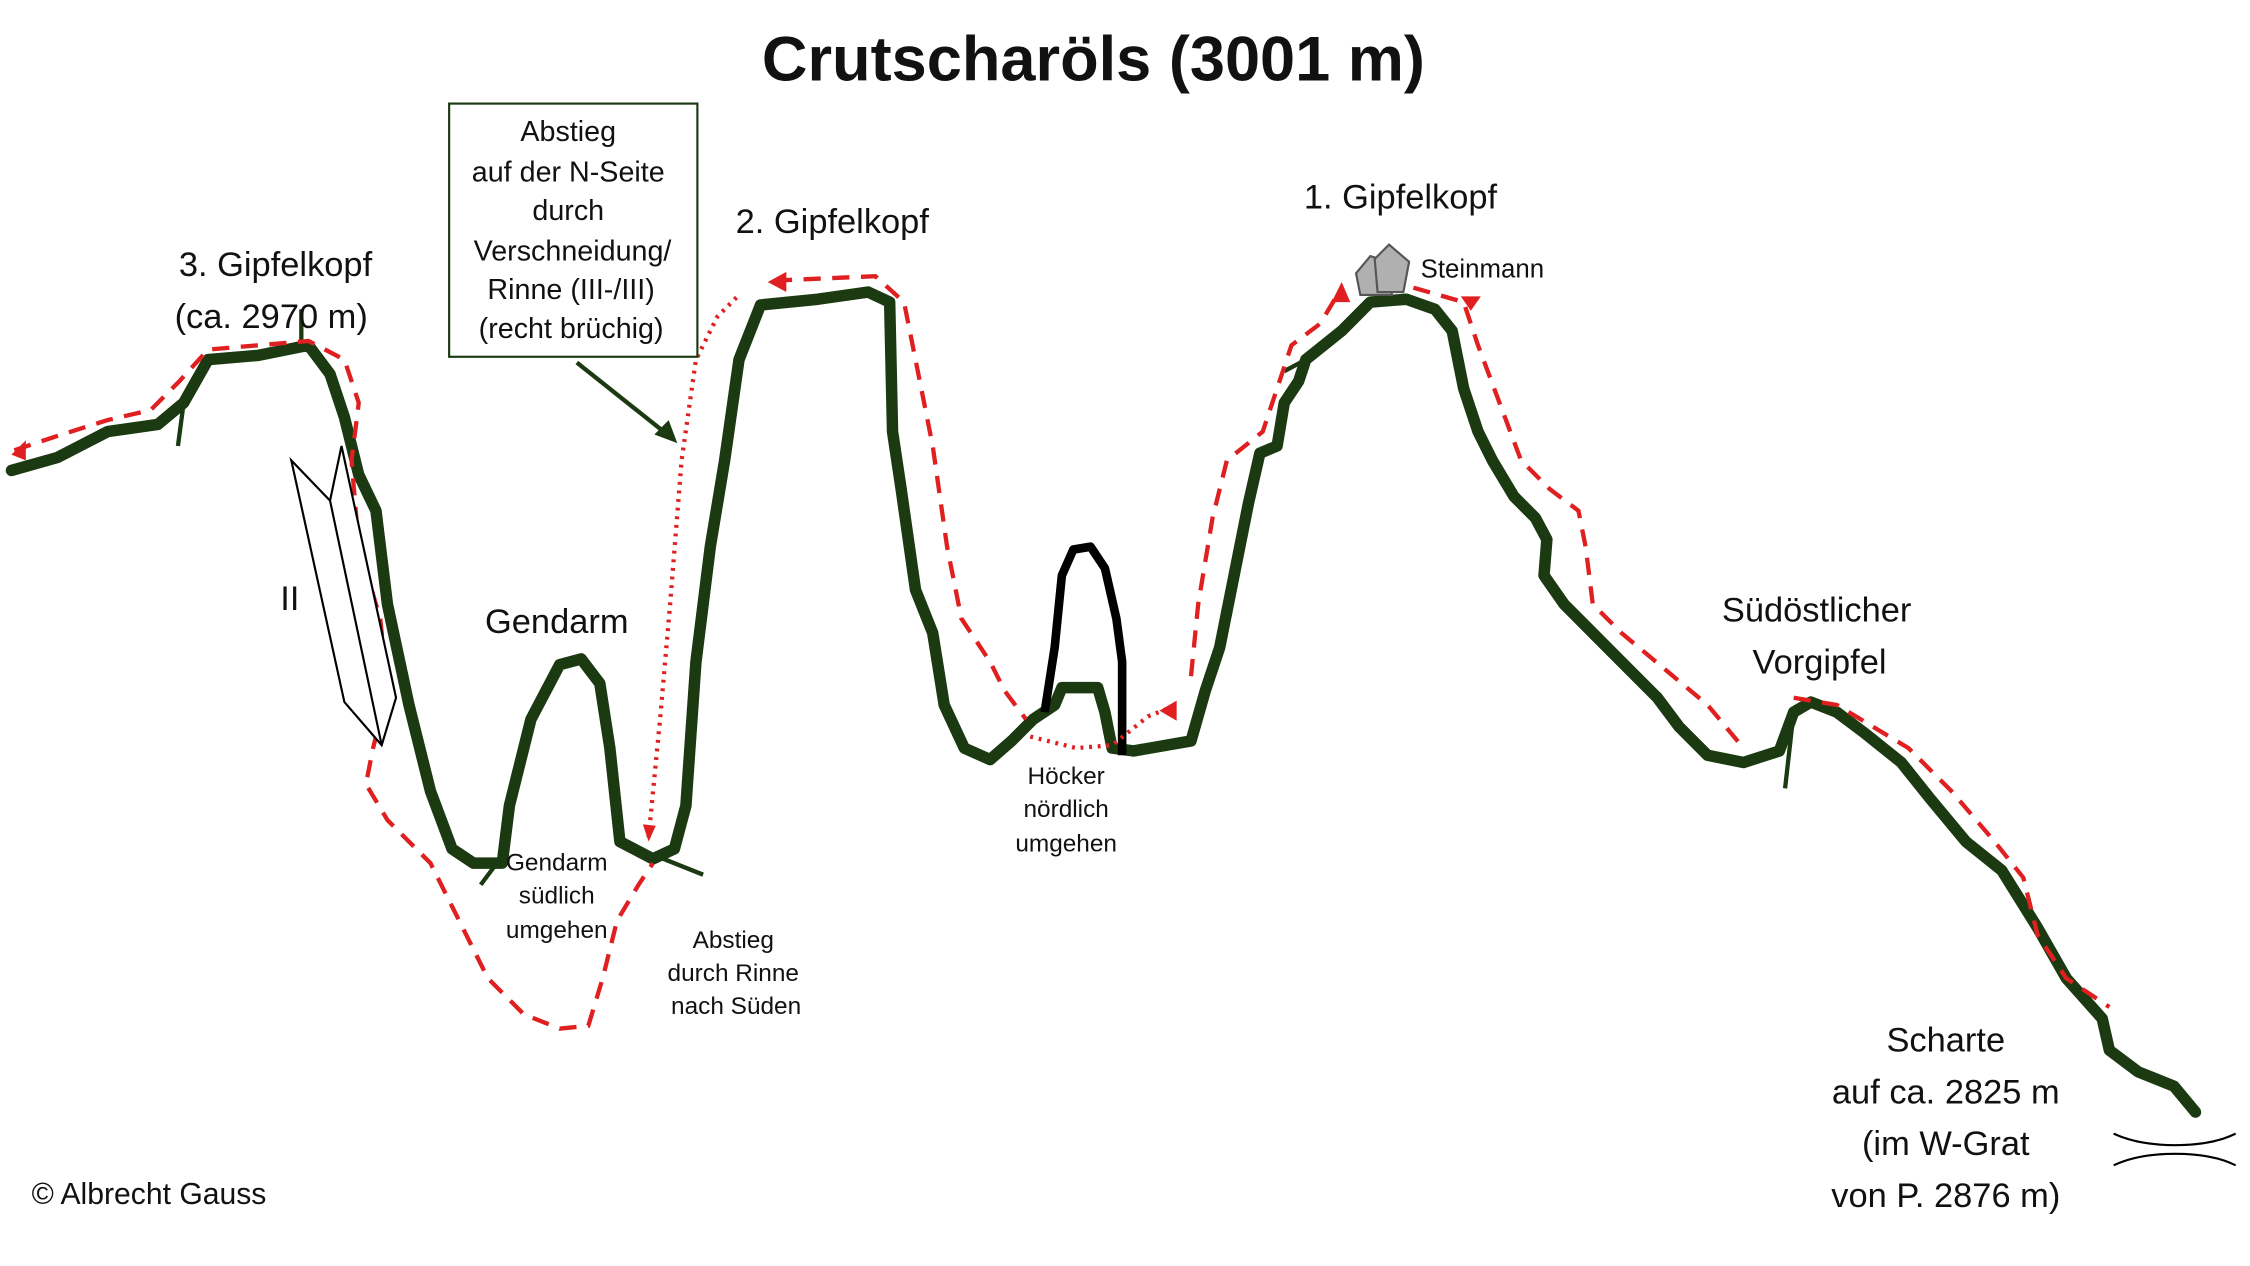 The image size is (2250, 1266). I want to click on col-symbol-icon, so click(2175, 1149).